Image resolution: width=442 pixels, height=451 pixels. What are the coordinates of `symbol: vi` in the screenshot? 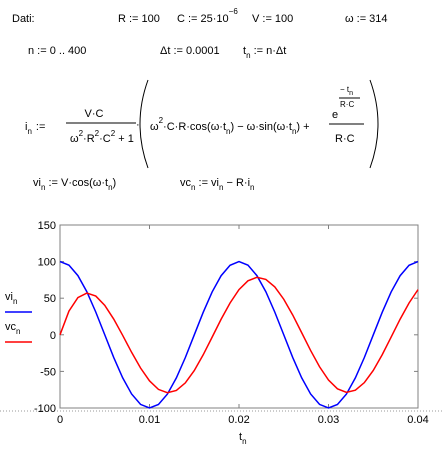 It's located at (37, 183).